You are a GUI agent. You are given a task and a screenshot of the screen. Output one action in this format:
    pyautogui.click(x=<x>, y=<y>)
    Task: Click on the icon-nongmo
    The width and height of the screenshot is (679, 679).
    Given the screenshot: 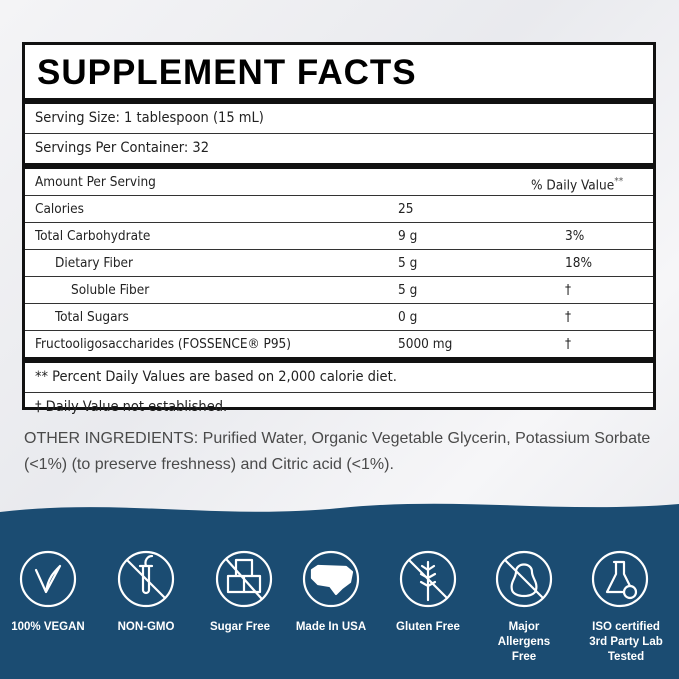 What is the action you would take?
    pyautogui.click(x=146, y=577)
    